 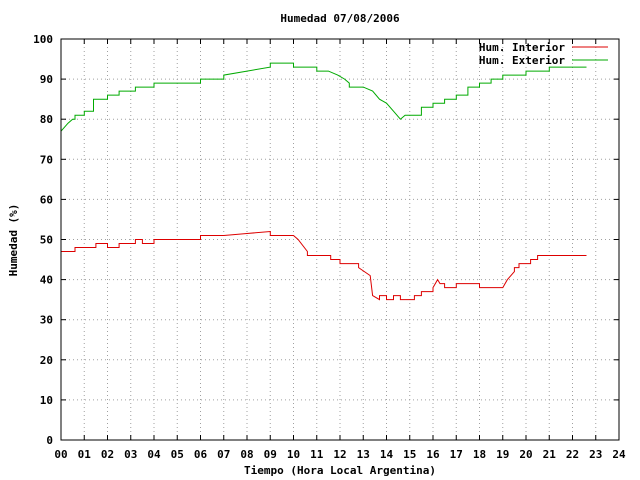 I want to click on series-line-exterior, so click(x=323, y=97).